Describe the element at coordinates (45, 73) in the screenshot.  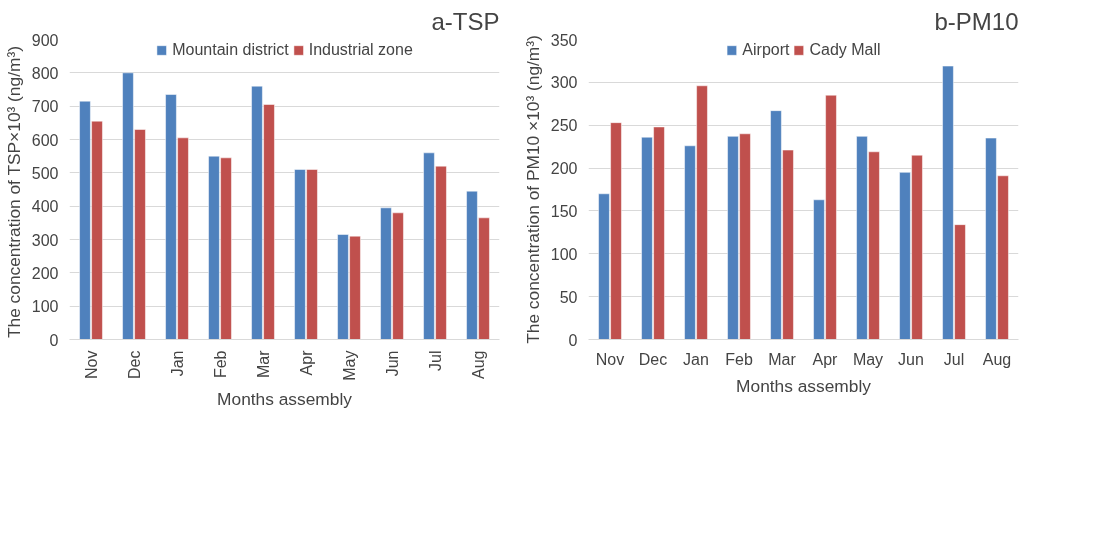
I see `y-tick-label: 800` at that location.